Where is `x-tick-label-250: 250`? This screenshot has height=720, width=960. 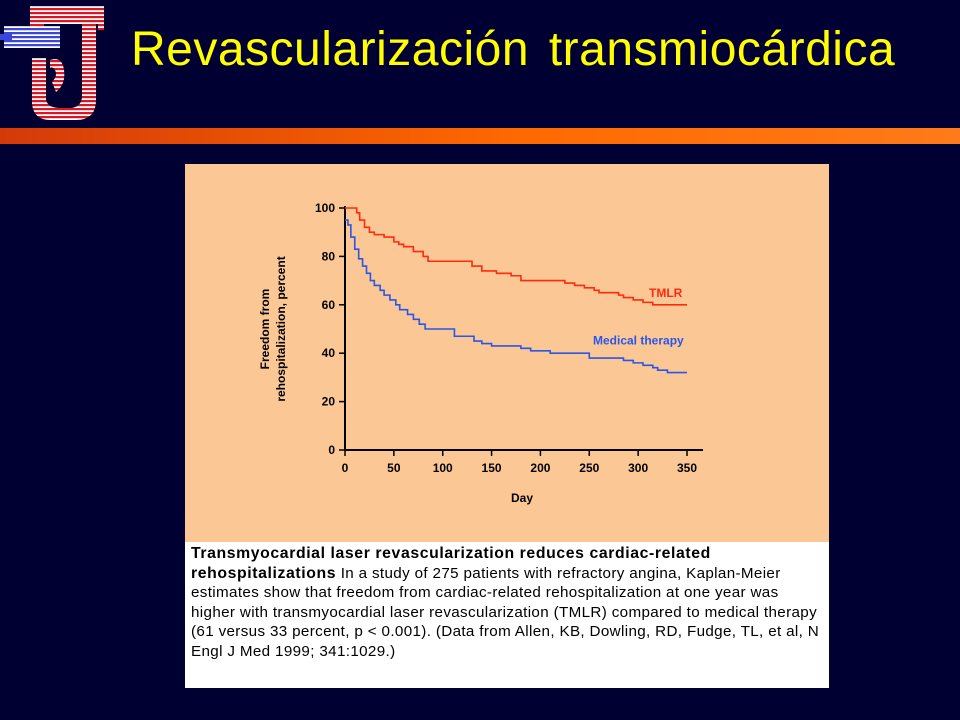
x-tick-label-250: 250 is located at coordinates (589, 468).